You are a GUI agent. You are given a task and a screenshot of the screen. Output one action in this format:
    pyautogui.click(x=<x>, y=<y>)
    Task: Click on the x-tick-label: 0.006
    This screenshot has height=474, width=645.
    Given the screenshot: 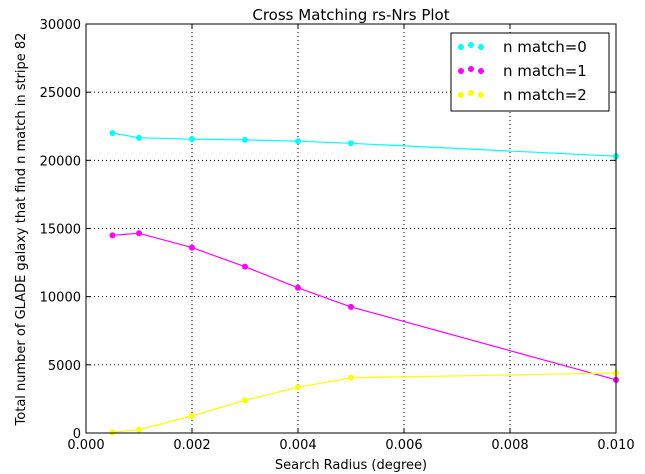 What is the action you would take?
    pyautogui.click(x=403, y=445)
    